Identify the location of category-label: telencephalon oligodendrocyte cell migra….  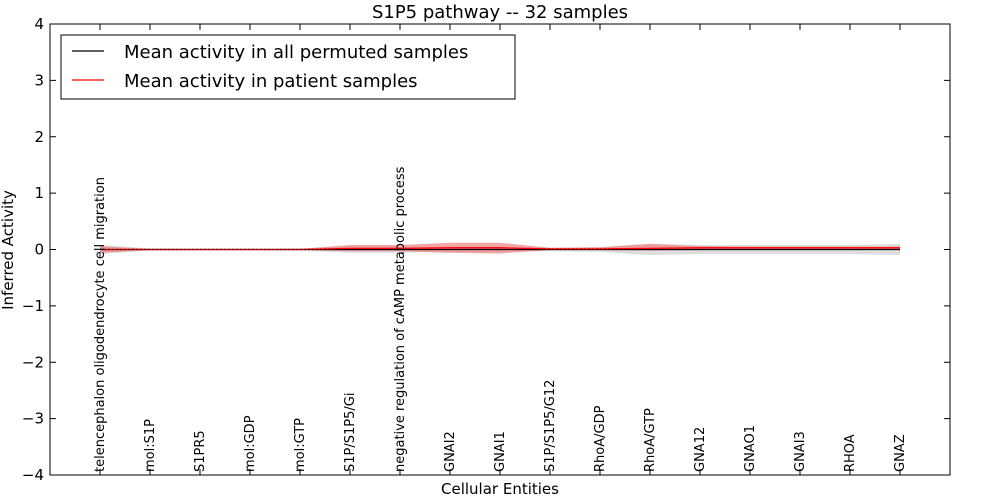
(100, 324).